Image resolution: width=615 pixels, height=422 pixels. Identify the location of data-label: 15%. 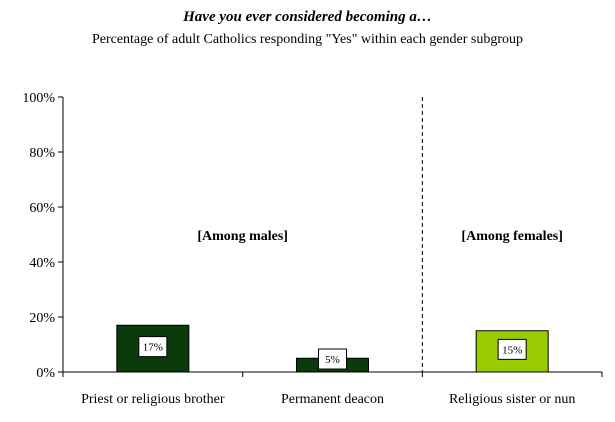
(512, 350).